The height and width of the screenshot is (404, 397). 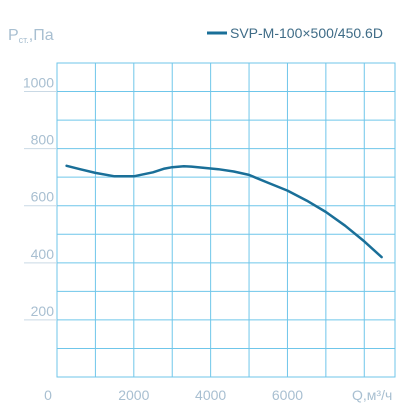 What do you see at coordinates (43, 311) in the screenshot?
I see `y-tick-label: 200` at bounding box center [43, 311].